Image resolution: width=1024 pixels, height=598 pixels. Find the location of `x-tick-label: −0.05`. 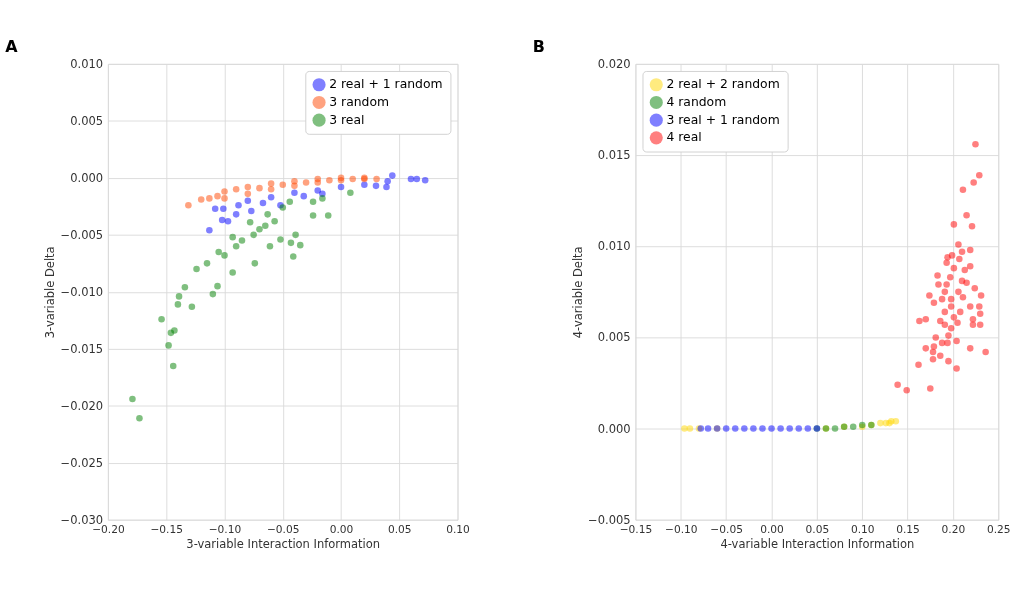

x-tick-label: −0.05 is located at coordinates (283, 530).